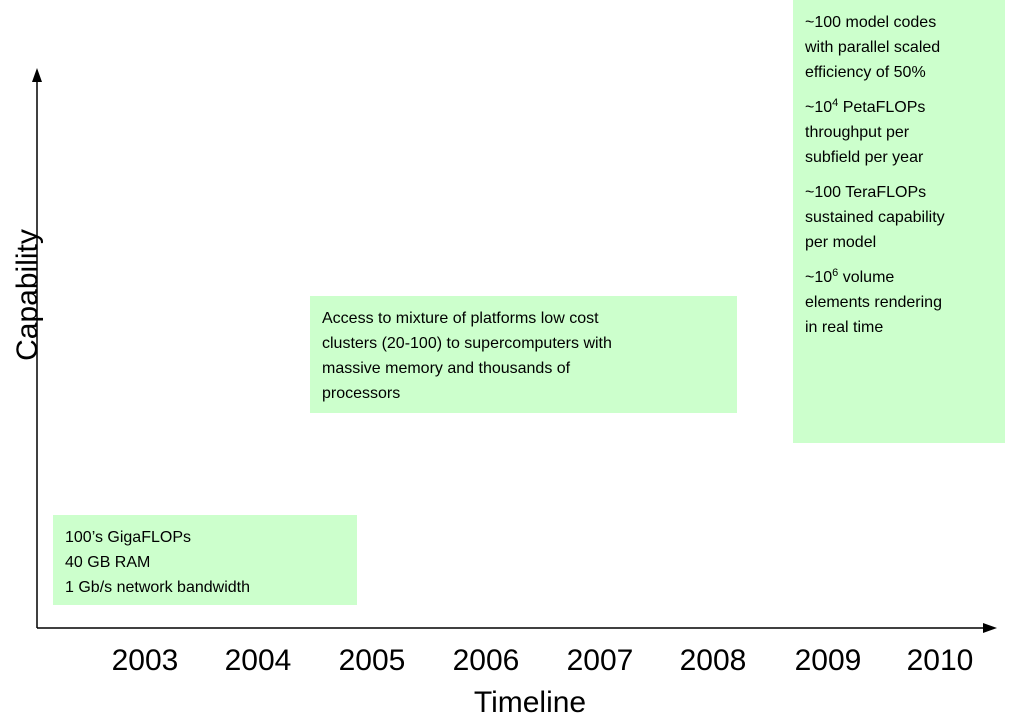 The image size is (1016, 724). What do you see at coordinates (873, 302) in the screenshot?
I see `text-line: elements rendering` at bounding box center [873, 302].